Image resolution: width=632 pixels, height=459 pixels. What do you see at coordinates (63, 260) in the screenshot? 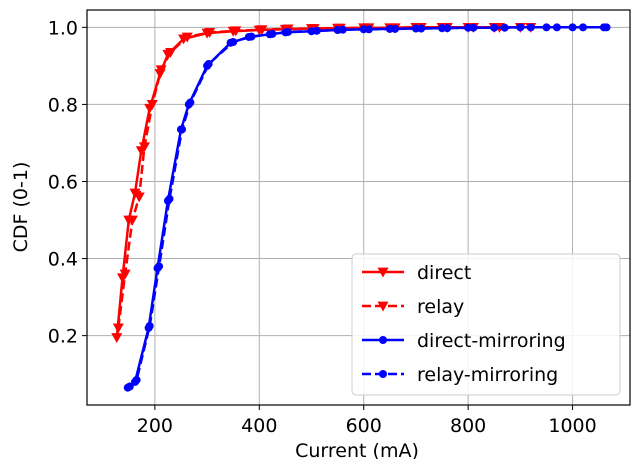
I see `y-tick-label: 0.4` at bounding box center [63, 260].